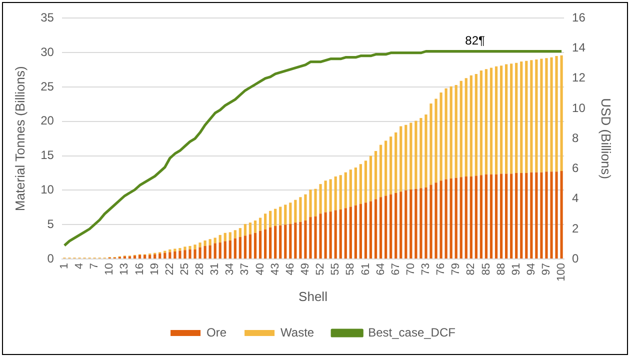  Describe the element at coordinates (579, 47) in the screenshot. I see `y2-tick-label: 14` at that location.